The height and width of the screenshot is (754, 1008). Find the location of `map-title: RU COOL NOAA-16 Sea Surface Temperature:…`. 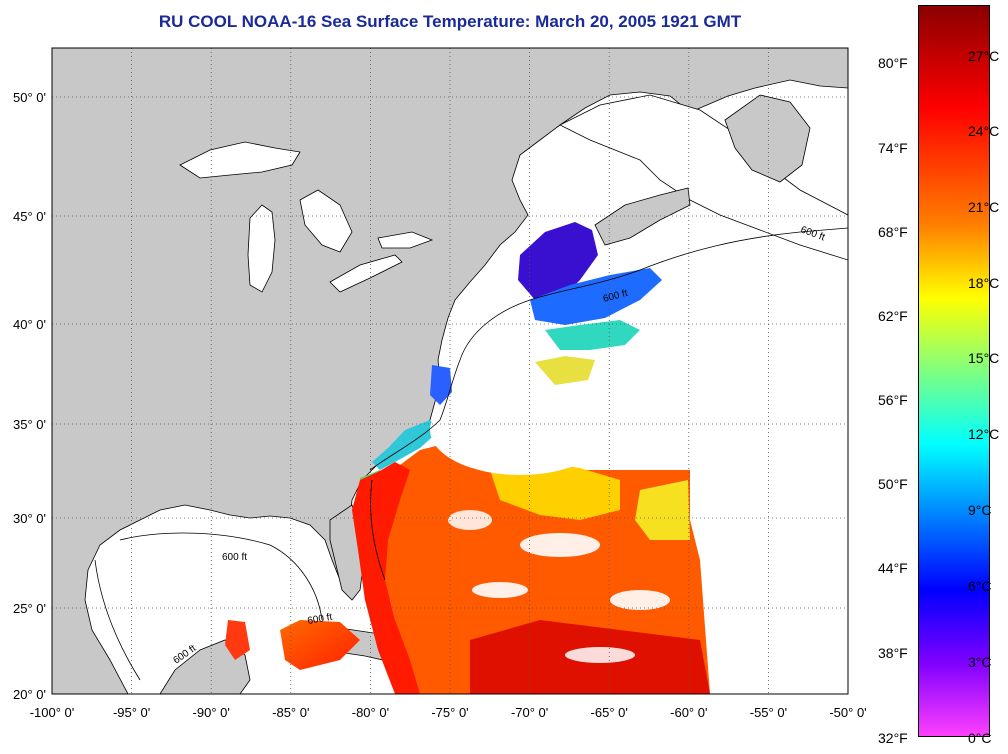

map-title: RU COOL NOAA-16 Sea Surface Temperature:… is located at coordinates (450, 21).